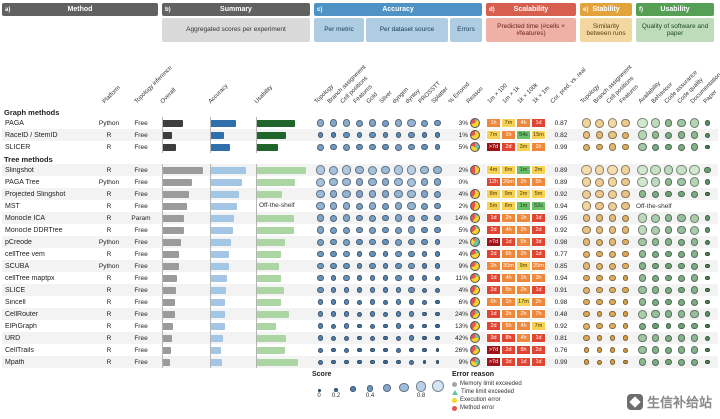  What do you see at coordinates (25, 218) in the screenshot?
I see `method-name: Monocle ICA` at bounding box center [25, 218].